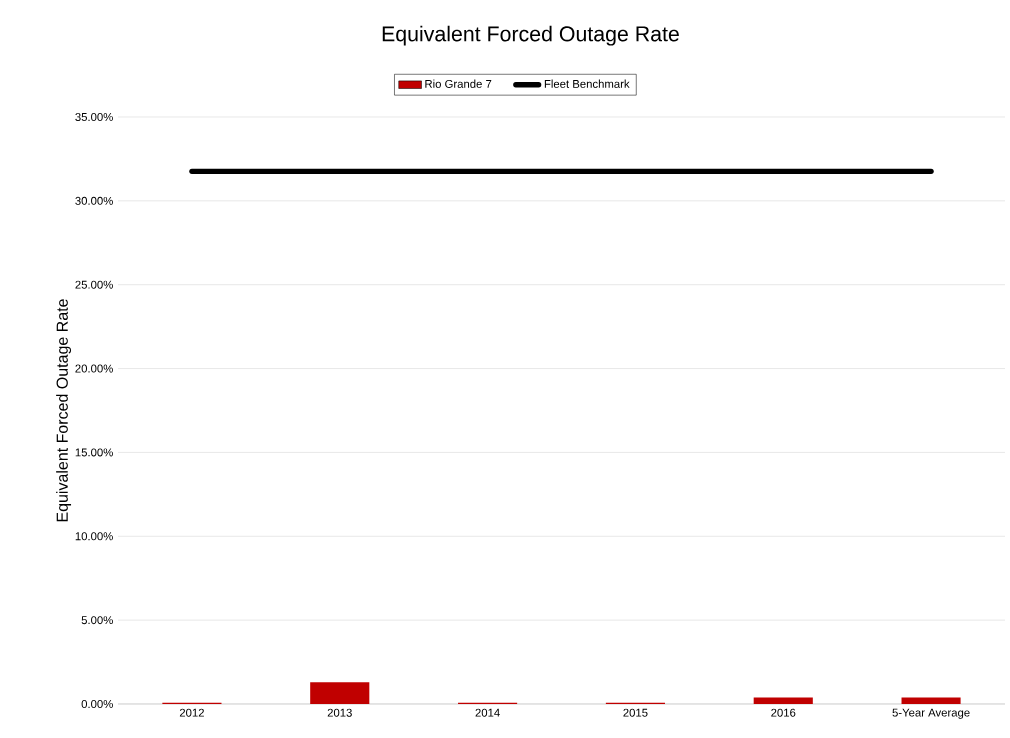 The image size is (1010, 738). Describe the element at coordinates (97, 703) in the screenshot. I see `y-tick-label: 0.00%` at that location.